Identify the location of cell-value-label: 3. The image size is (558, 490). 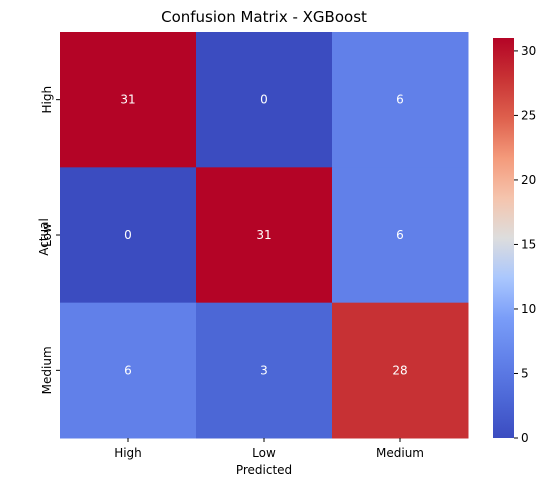
(264, 370).